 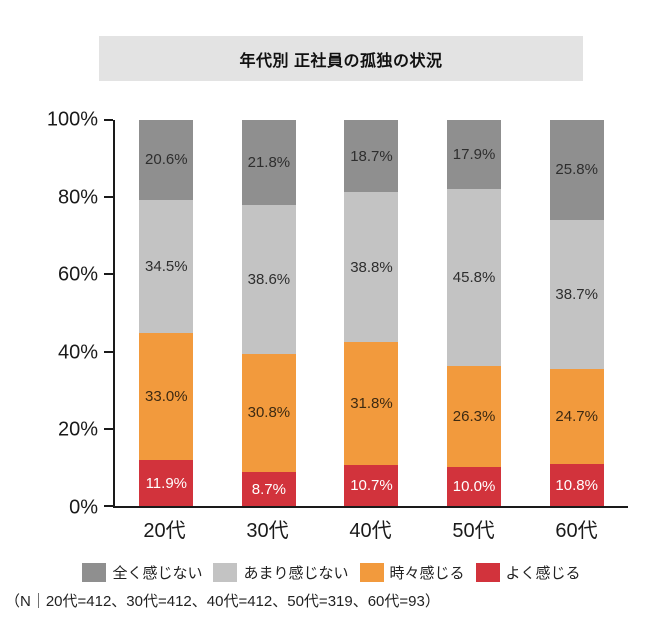 I want to click on y-tick-label: 20%, so click(x=77, y=429).